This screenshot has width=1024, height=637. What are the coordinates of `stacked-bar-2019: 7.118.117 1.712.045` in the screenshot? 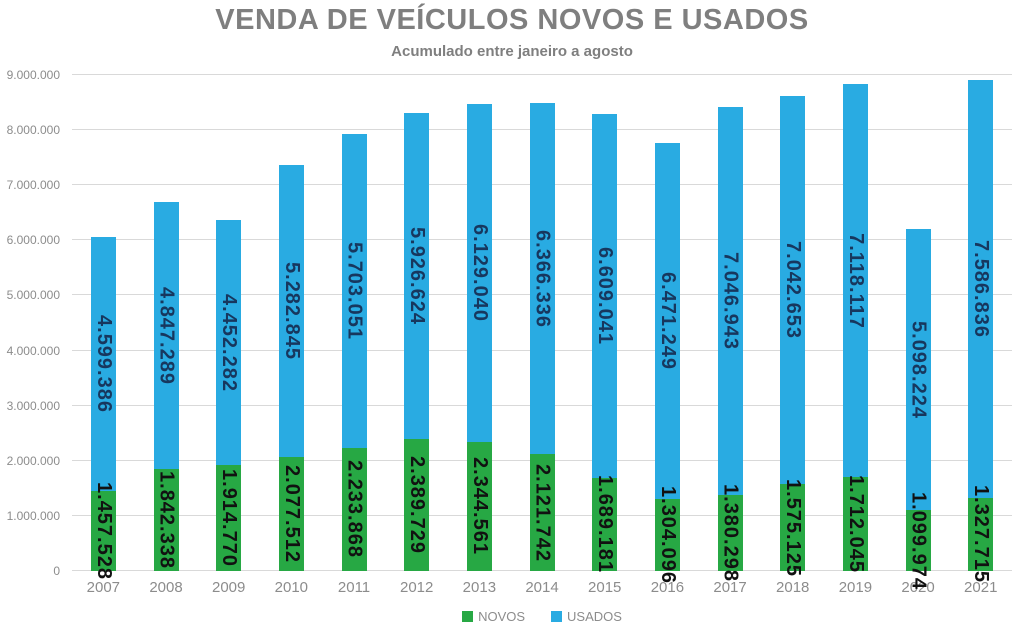 It's located at (855, 328).